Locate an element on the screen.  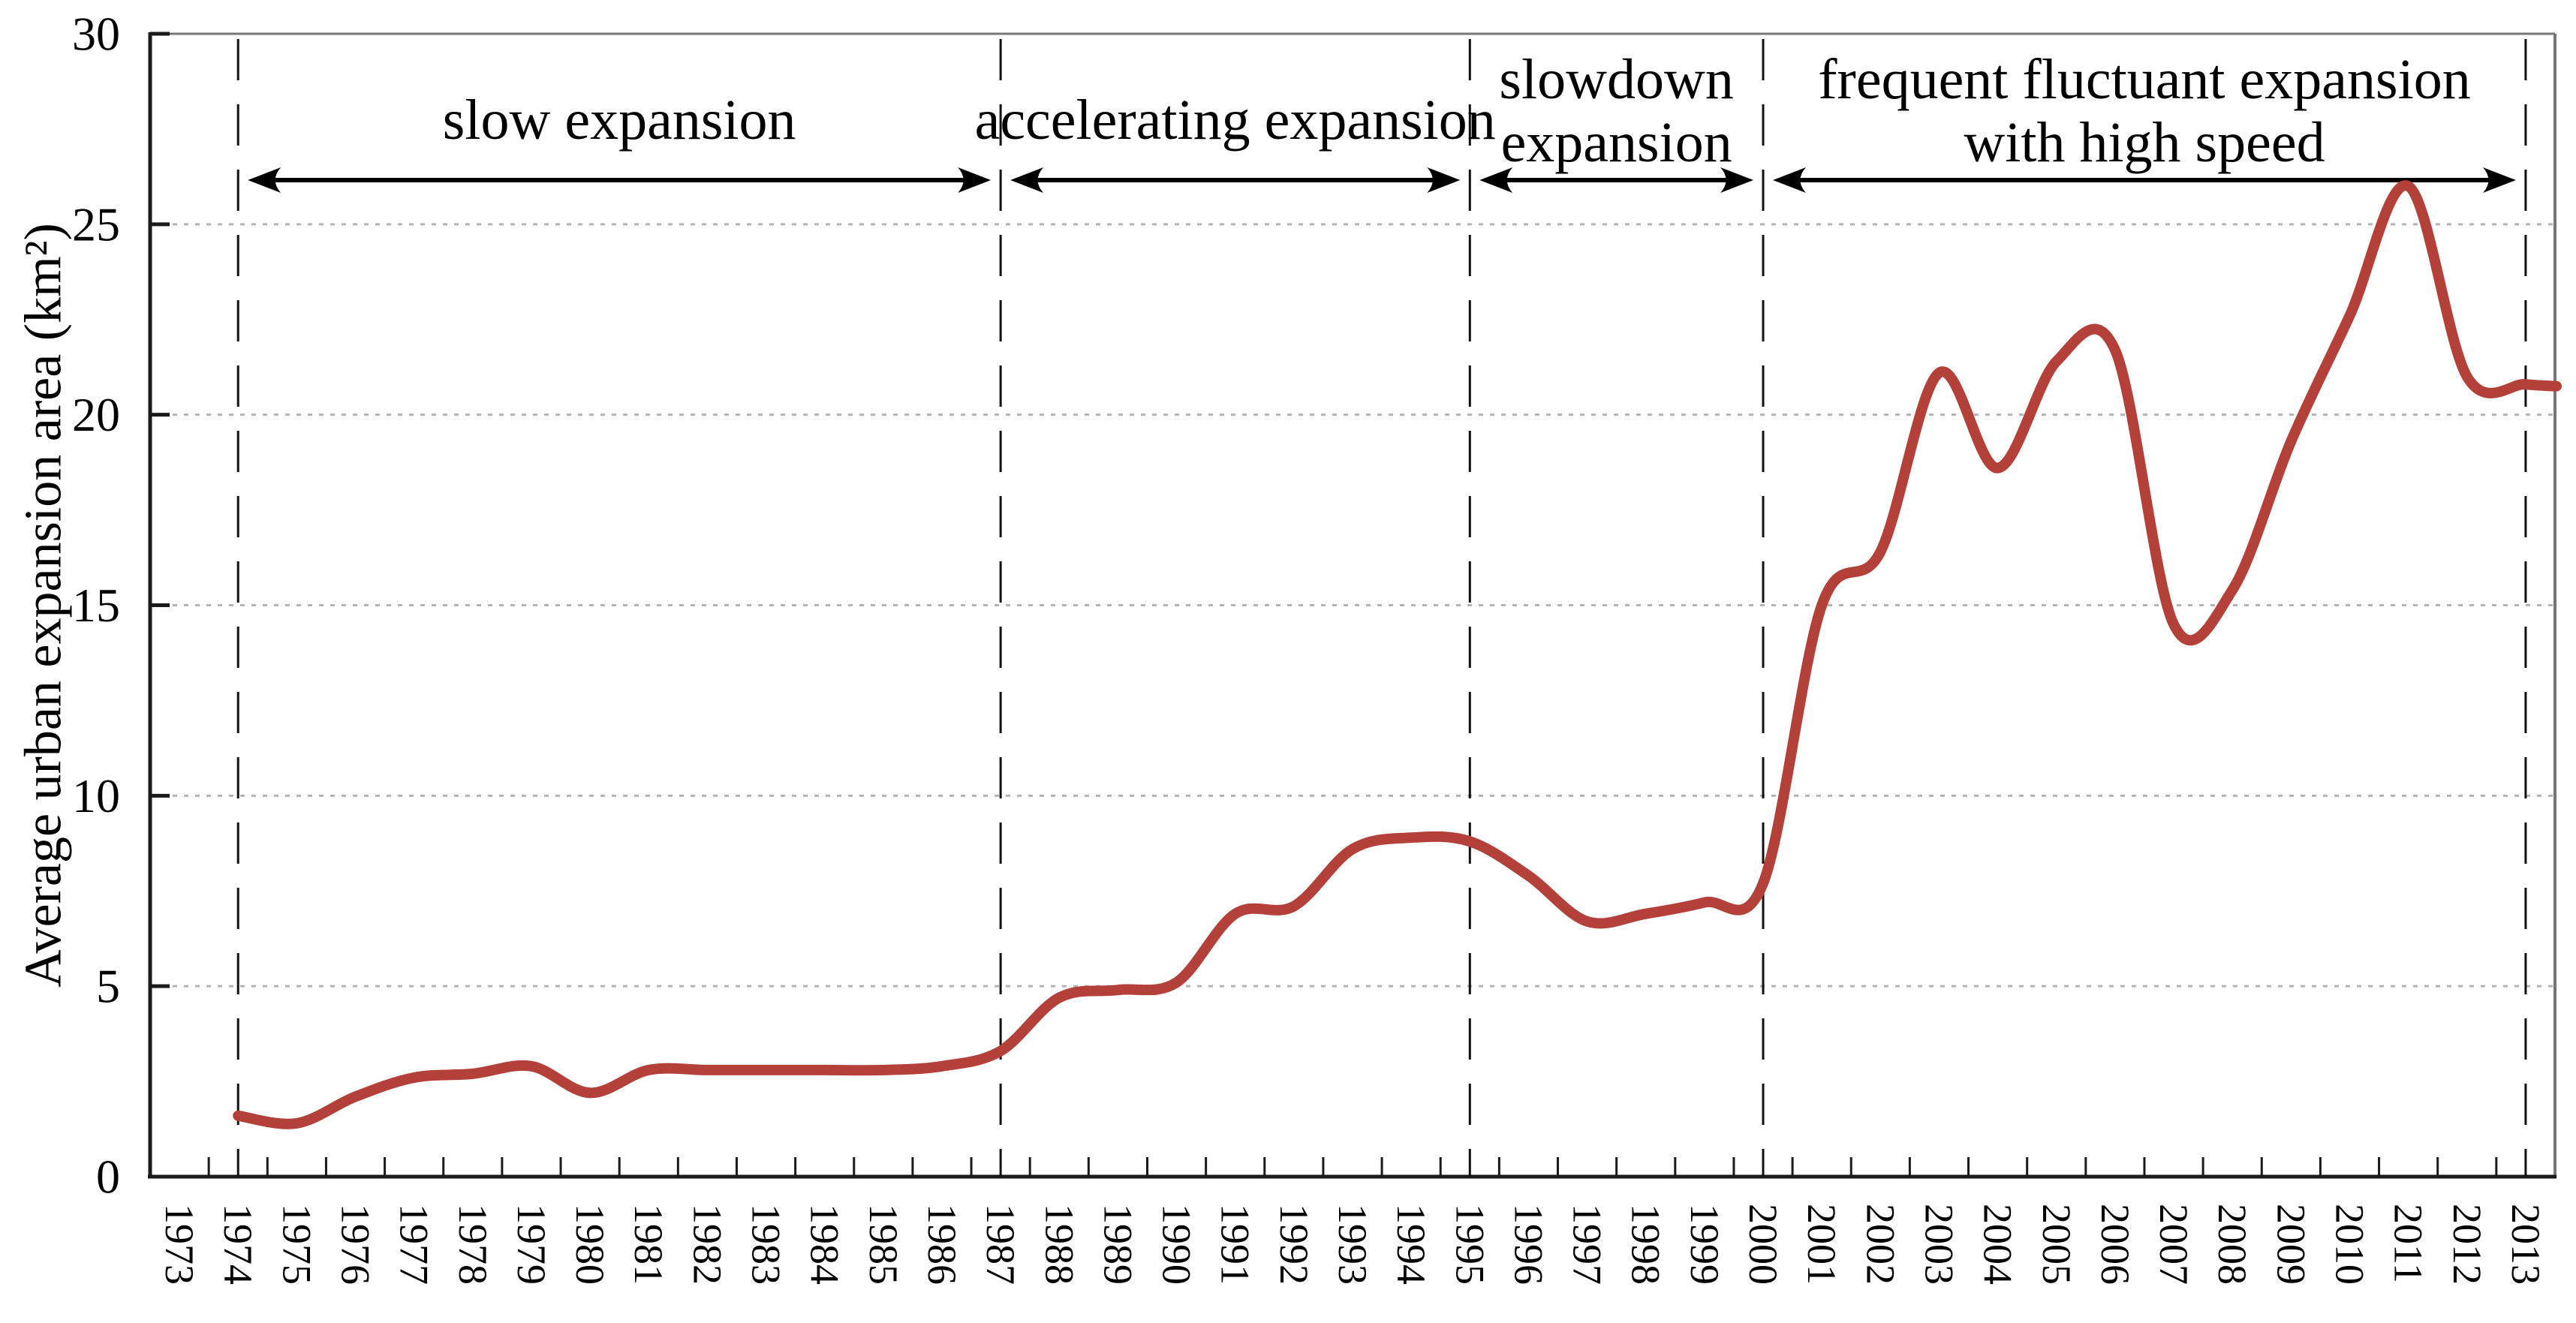
x-year-label-1998: 1998 is located at coordinates (1646, 1244).